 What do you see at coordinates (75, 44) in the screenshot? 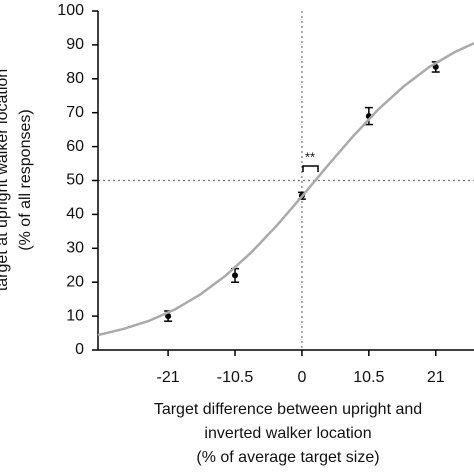
I see `y-tick-label: 90` at bounding box center [75, 44].